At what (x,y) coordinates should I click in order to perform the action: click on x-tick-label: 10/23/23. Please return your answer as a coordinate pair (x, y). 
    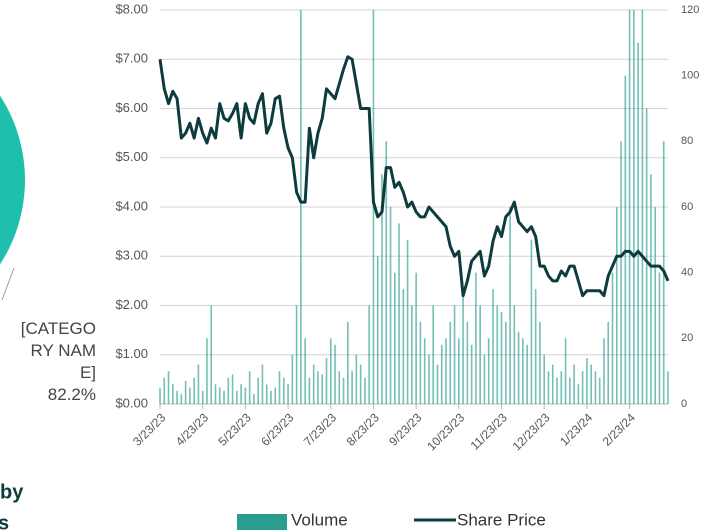
    Looking at the image, I should click on (445, 431).